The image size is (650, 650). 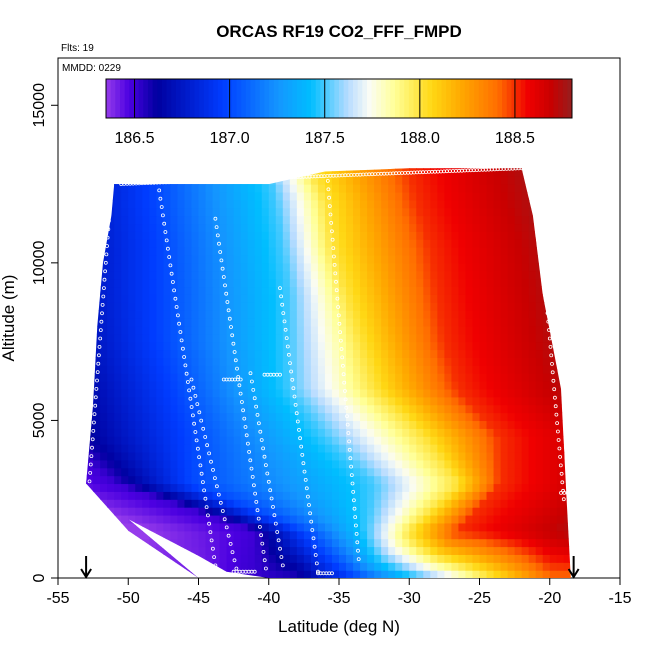 I want to click on airport-arrow-head, so click(x=86, y=573).